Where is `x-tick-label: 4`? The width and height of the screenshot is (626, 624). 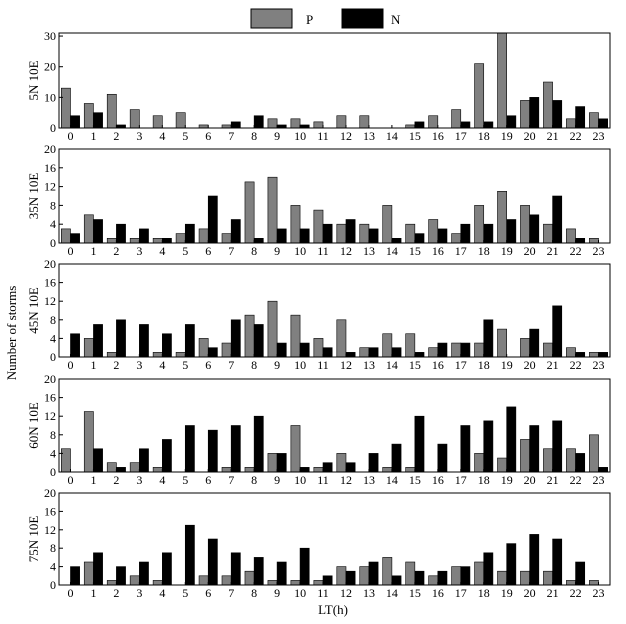 x-tick-label: 4 is located at coordinates (162, 480).